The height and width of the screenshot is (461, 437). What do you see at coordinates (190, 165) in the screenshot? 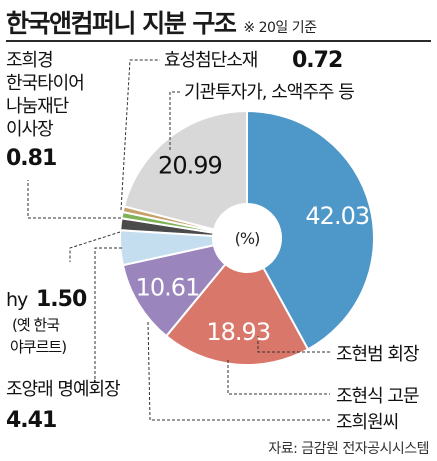
I see `slice-value-7: 20.99` at bounding box center [190, 165].